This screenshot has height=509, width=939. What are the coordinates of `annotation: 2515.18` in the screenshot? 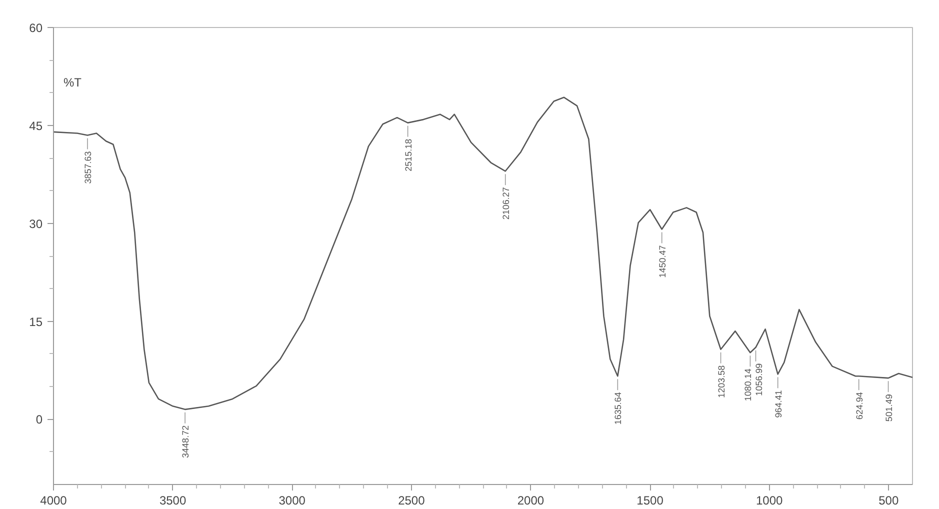 It's located at (408, 155).